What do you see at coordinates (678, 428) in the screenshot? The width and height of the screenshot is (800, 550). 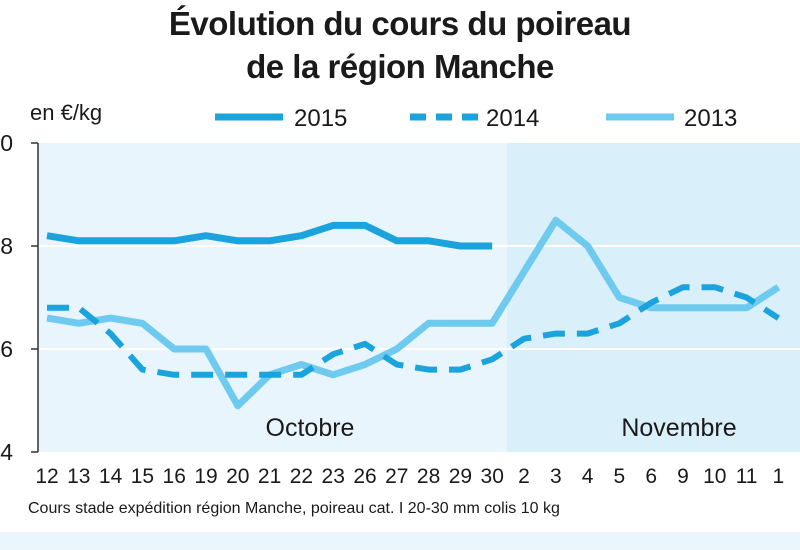 I see `month-label-novembre: Novembre` at bounding box center [678, 428].